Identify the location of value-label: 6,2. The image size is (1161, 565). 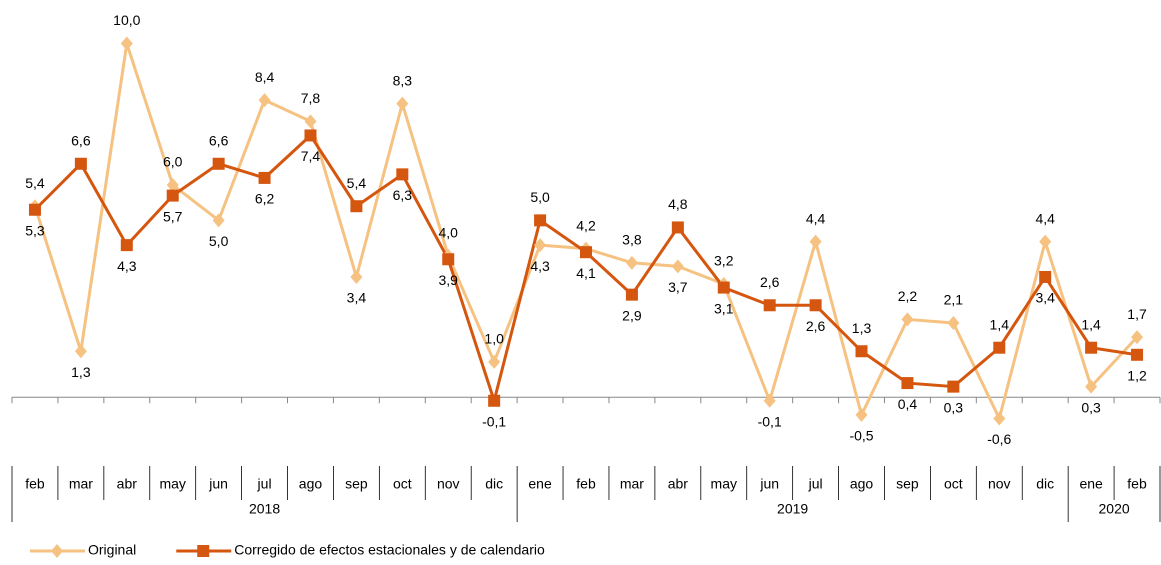
(265, 199).